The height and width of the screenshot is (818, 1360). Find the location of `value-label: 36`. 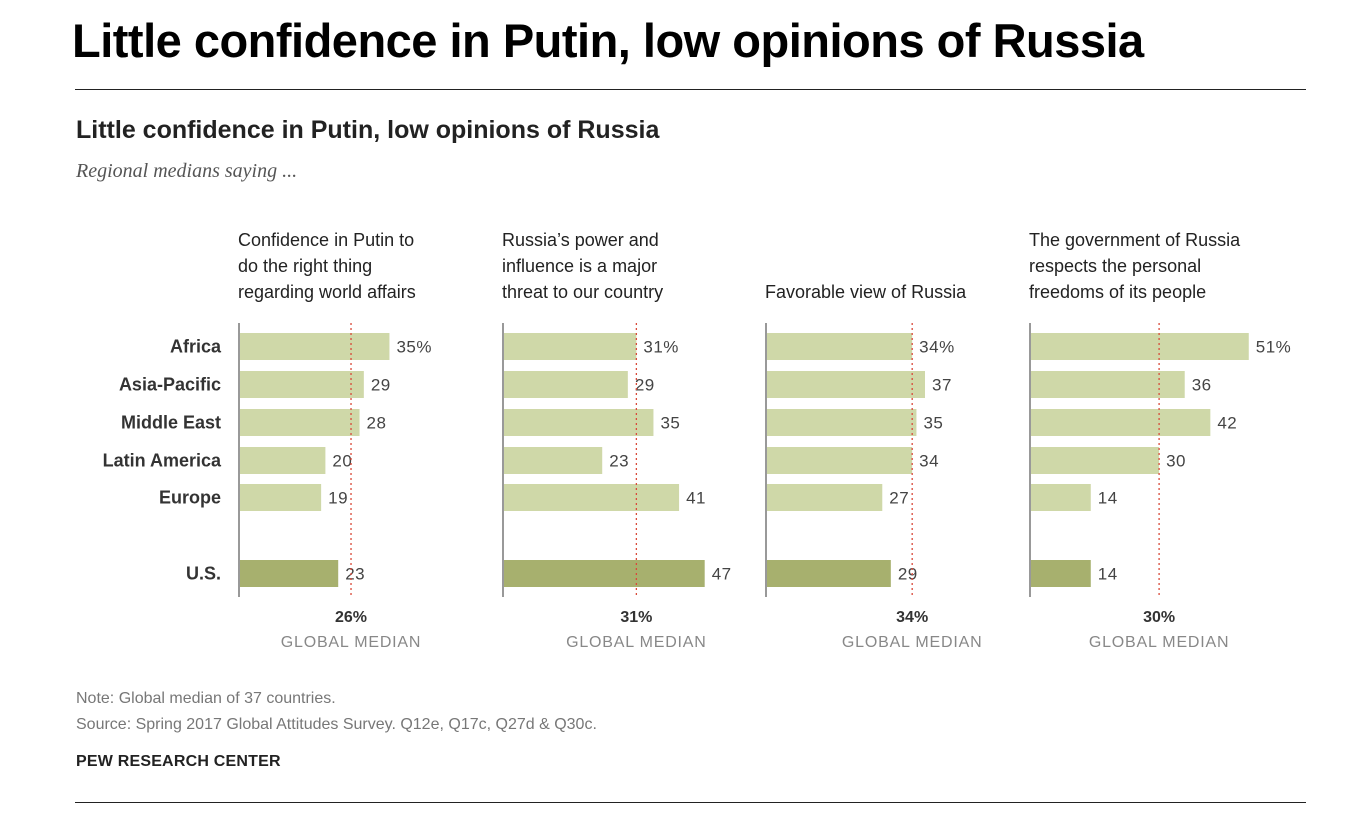

value-label: 36 is located at coordinates (1202, 385).